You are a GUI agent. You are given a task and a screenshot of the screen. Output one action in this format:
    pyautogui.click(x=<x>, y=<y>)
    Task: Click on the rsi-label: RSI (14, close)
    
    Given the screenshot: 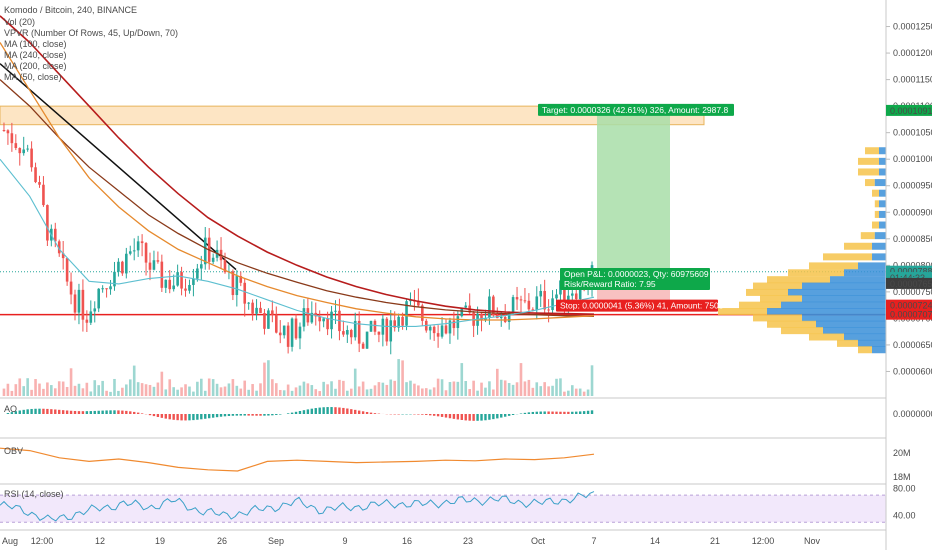 What is the action you would take?
    pyautogui.click(x=34, y=494)
    